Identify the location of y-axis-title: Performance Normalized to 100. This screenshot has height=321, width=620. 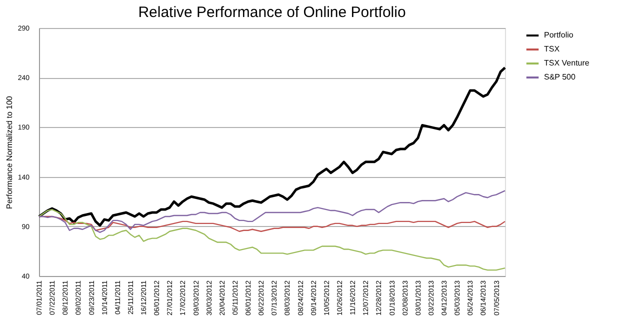
(9, 152).